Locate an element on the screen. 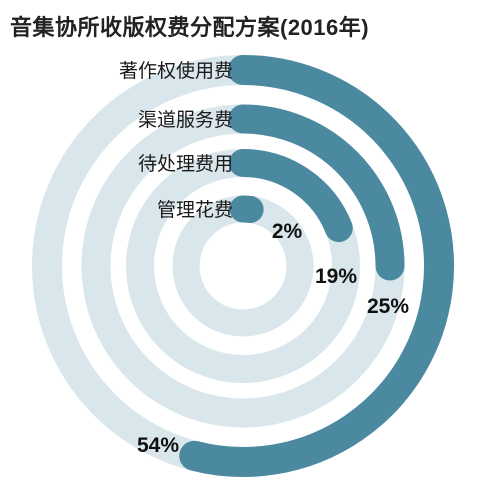 The width and height of the screenshot is (494, 500). category-label: 渠道服务费 is located at coordinates (185, 120).